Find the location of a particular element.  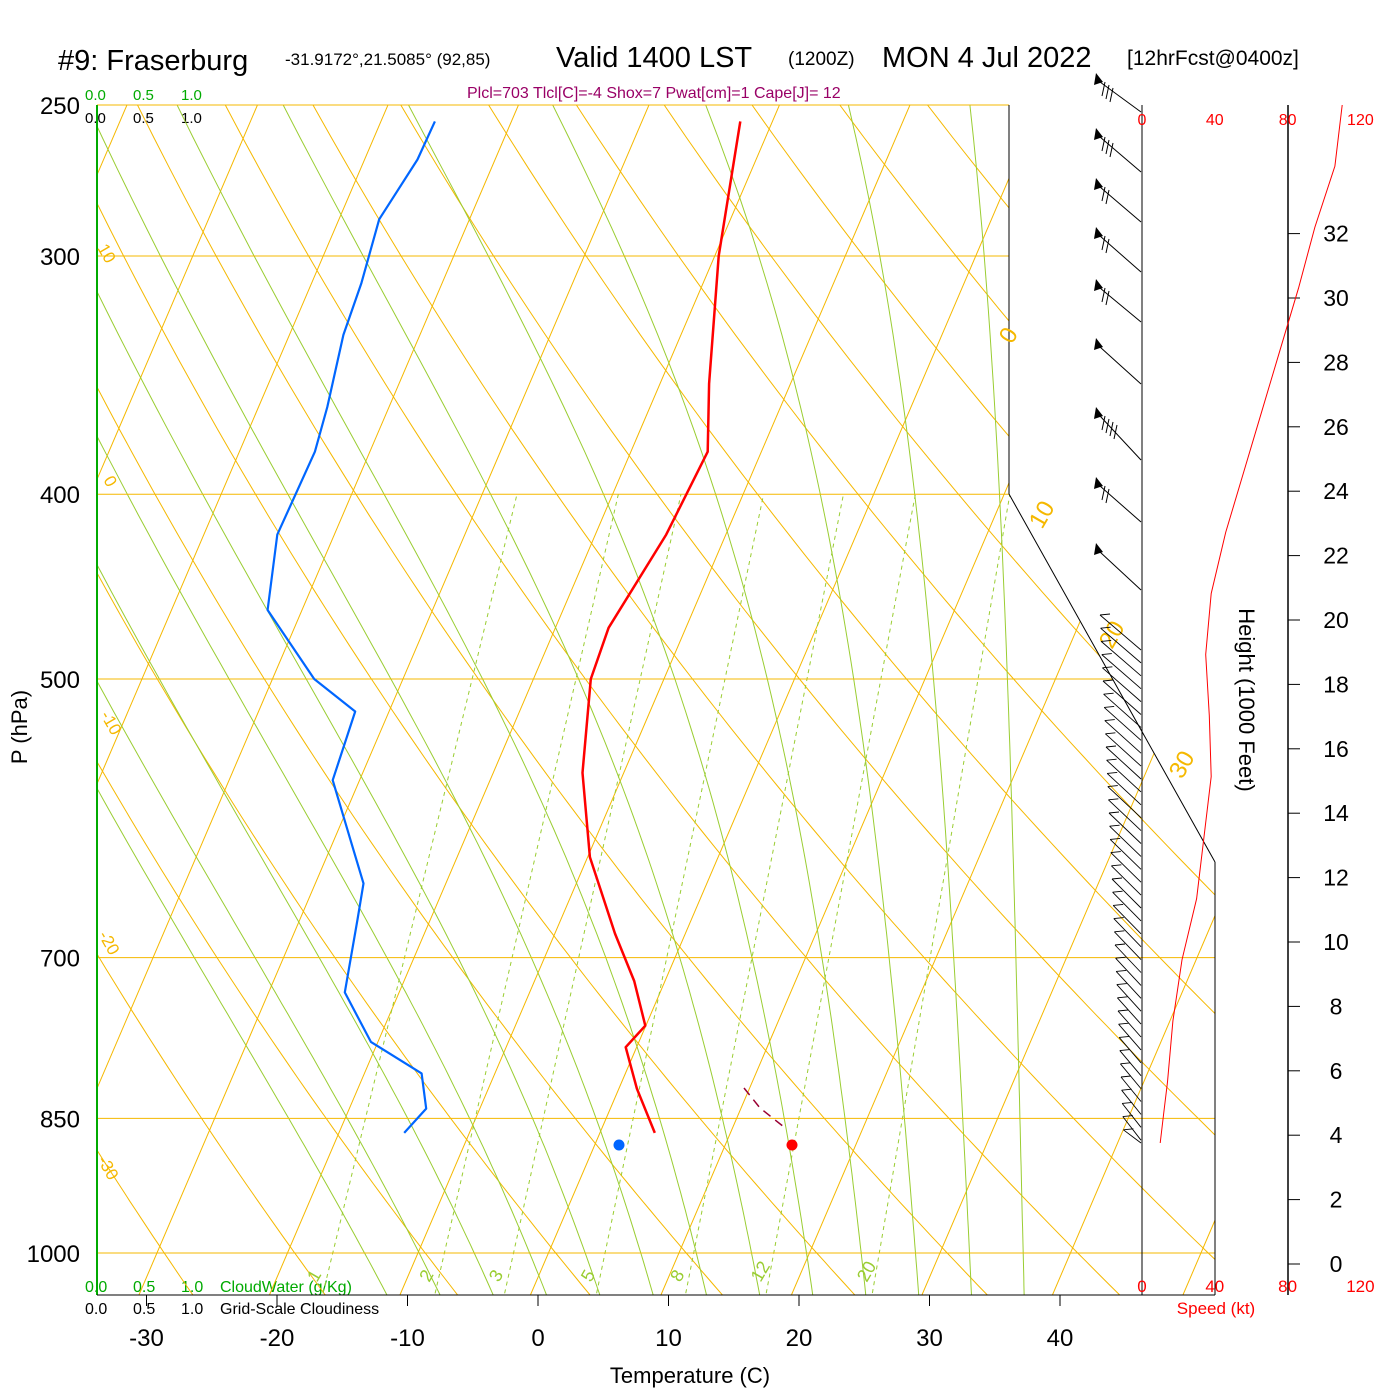

cloudiness-label: Grid-Scale Cloudiness is located at coordinates (299, 1309).